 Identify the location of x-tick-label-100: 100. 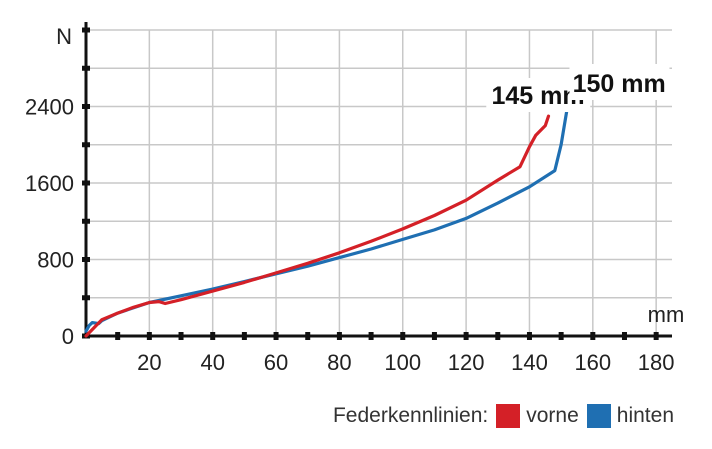
(402, 362).